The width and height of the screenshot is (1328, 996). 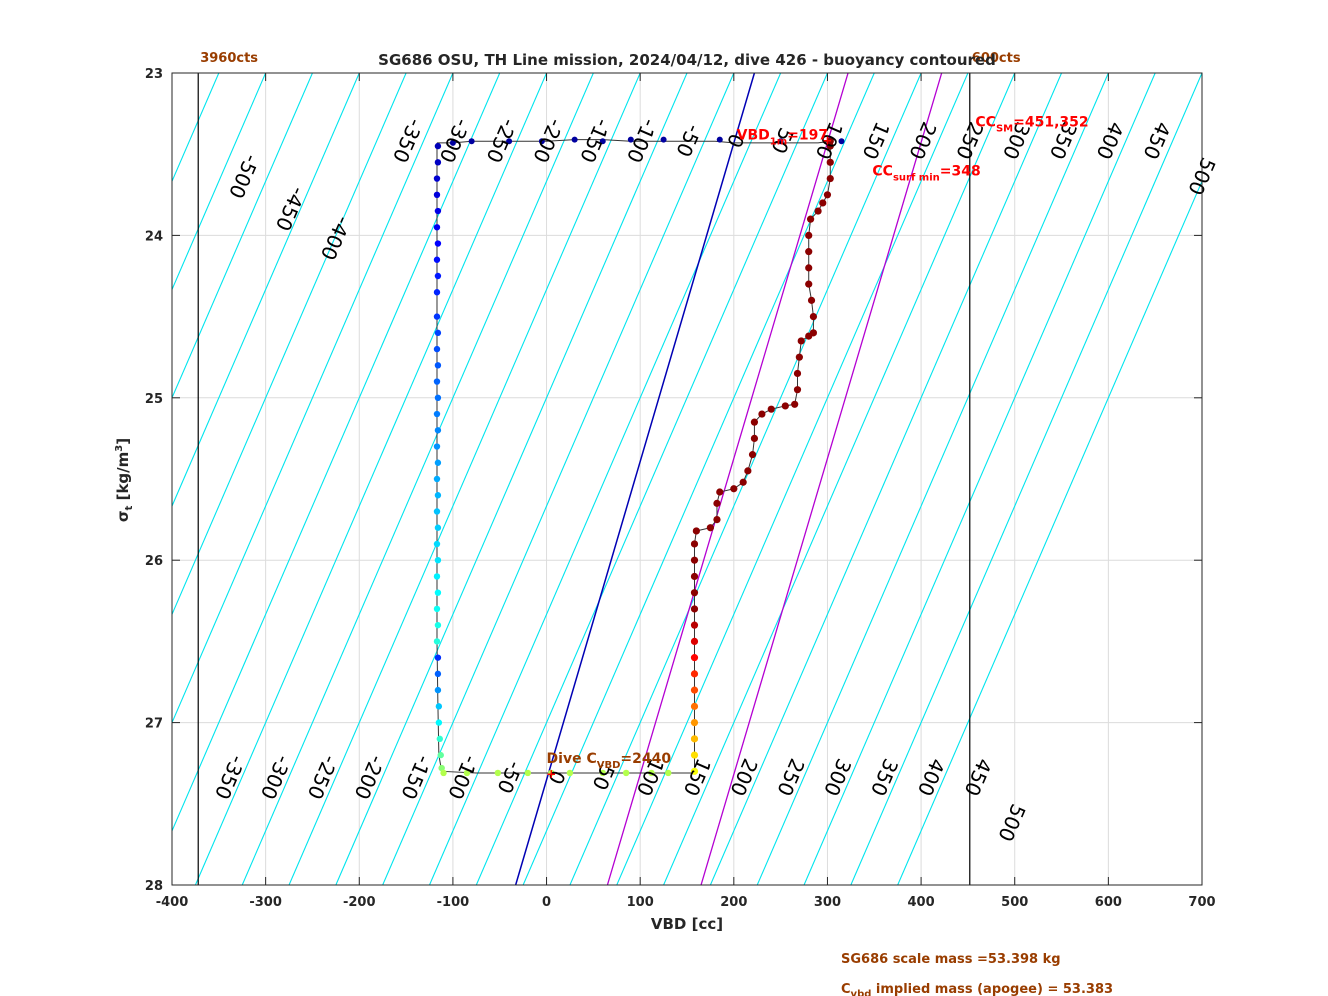 What do you see at coordinates (996, 58) in the screenshot?
I see `count-limit-label: 600cts` at bounding box center [996, 58].